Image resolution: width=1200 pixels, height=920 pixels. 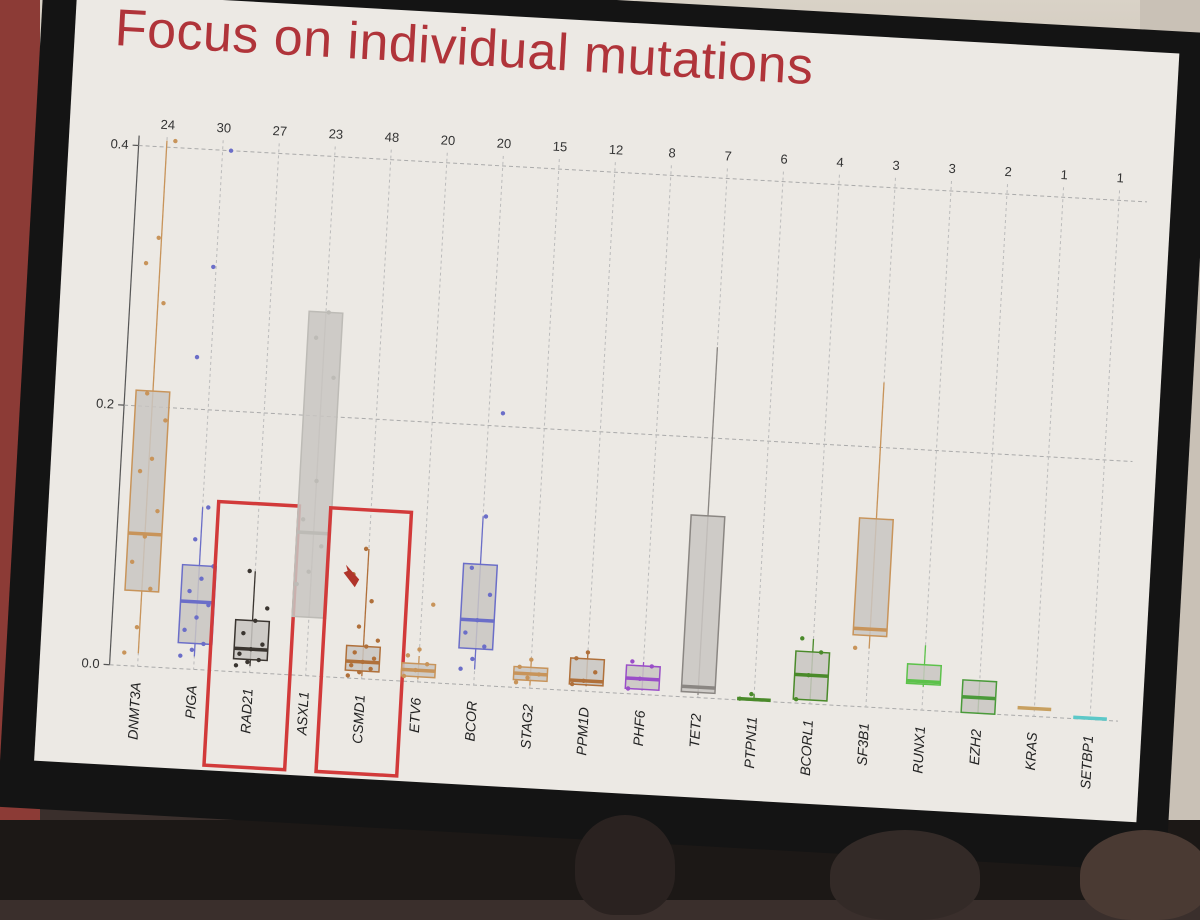 What do you see at coordinates (471, 721) in the screenshot?
I see `x-tick-label: BCOR` at bounding box center [471, 721].